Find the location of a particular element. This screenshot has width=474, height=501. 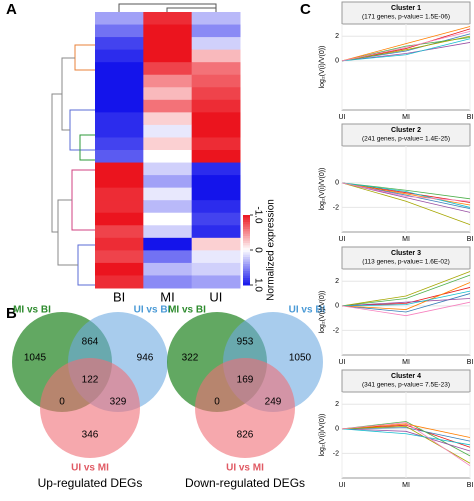

cluster-title: Cluster 3 is located at coordinates (406, 253).